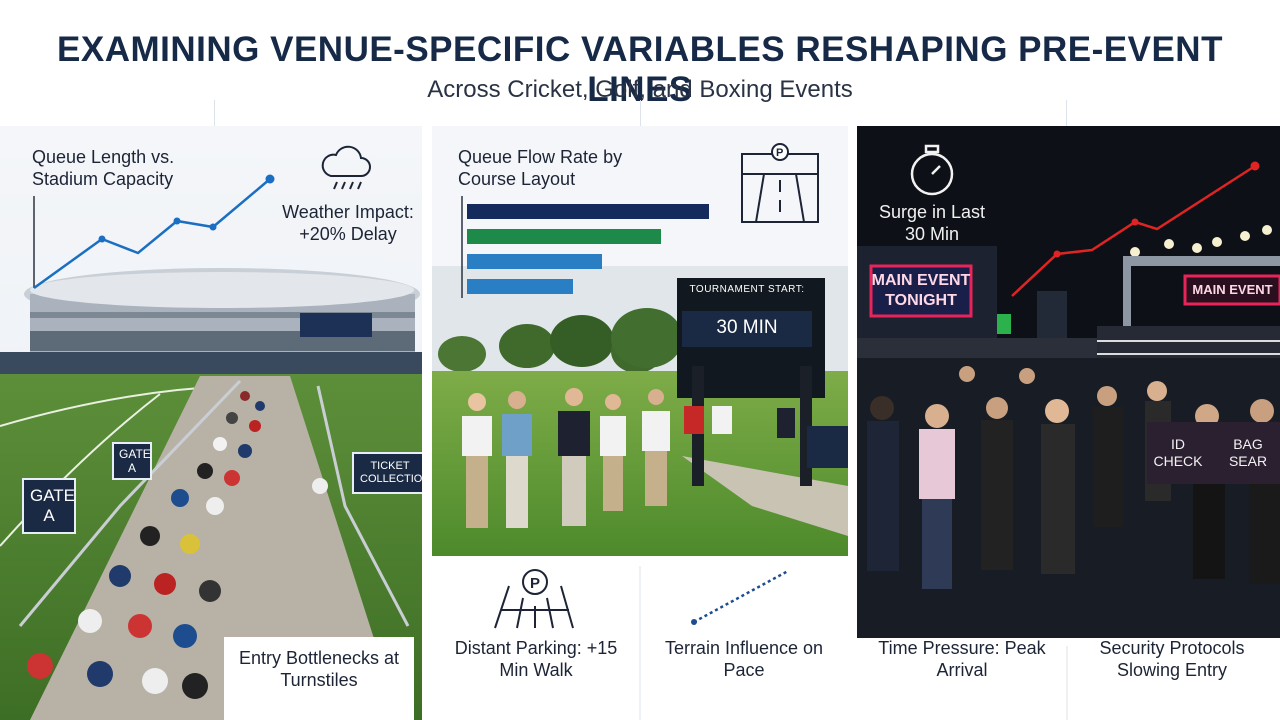 The image size is (1280, 720). Describe the element at coordinates (962, 659) in the screenshot. I see `boxing-caption-left: Time Pressure: Peak Arrival` at that location.